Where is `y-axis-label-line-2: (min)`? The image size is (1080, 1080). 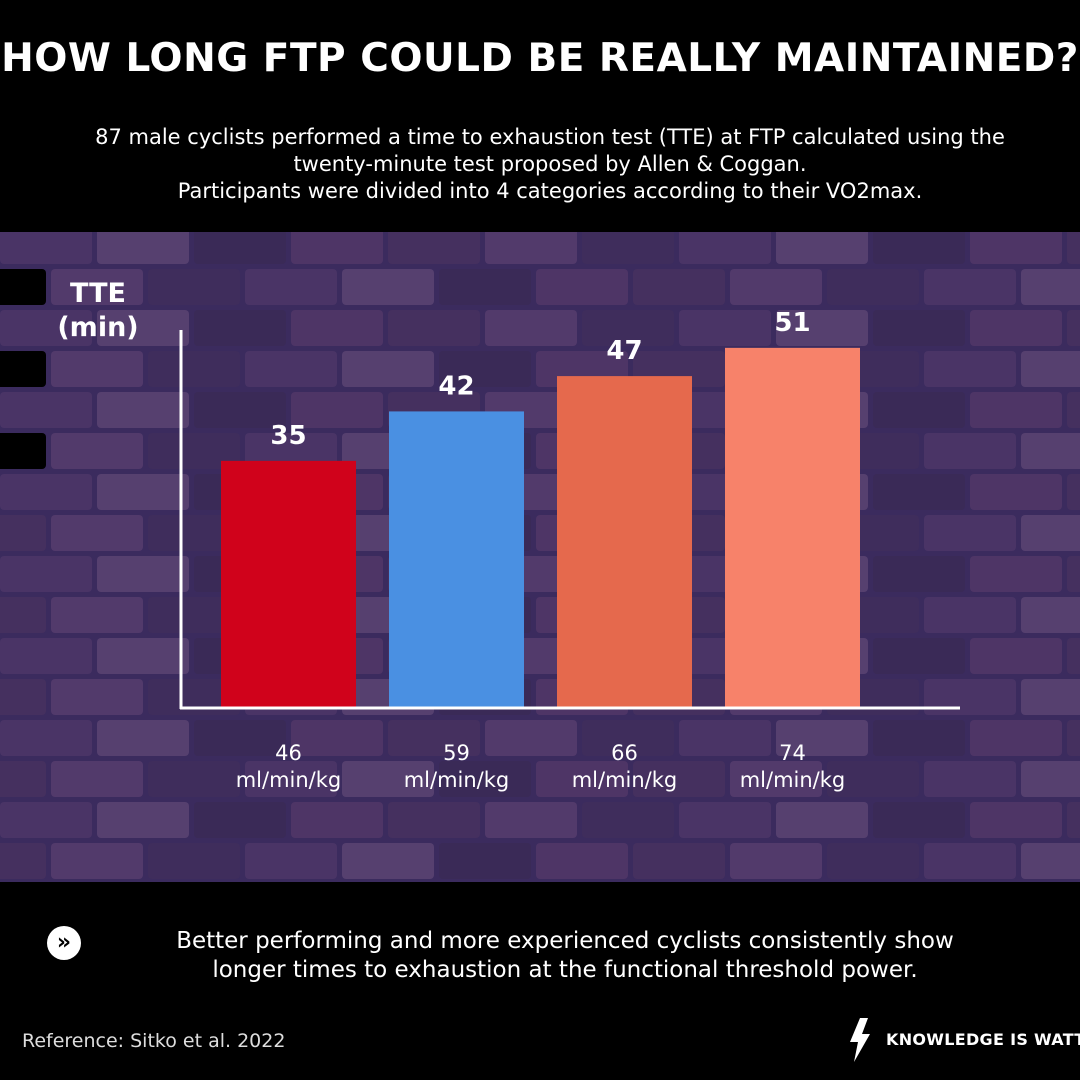 y-axis-label-line-2: (min) is located at coordinates (97, 327).